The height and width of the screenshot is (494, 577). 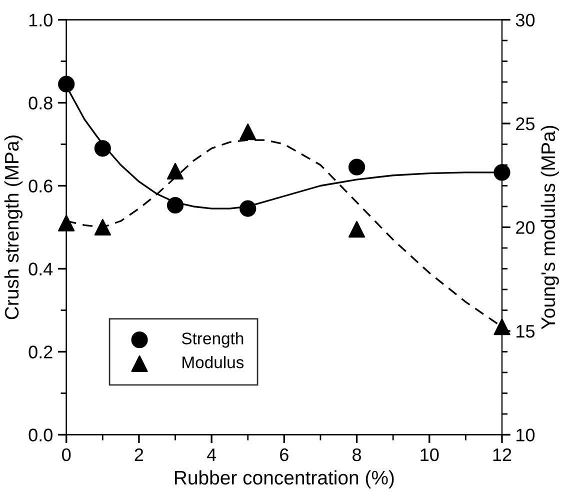 What do you see at coordinates (284, 479) in the screenshot?
I see `x-axis-title: Rubber concentration (%)` at bounding box center [284, 479].